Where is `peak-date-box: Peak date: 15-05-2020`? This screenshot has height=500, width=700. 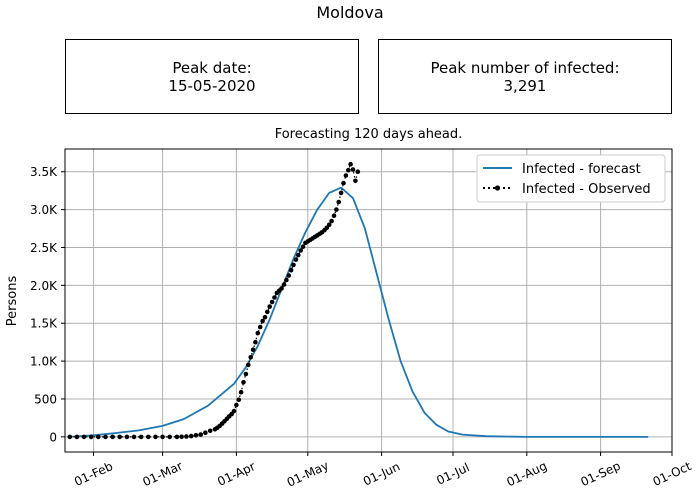
peak-date-box: Peak date: 15-05-2020 is located at coordinates (212, 76).